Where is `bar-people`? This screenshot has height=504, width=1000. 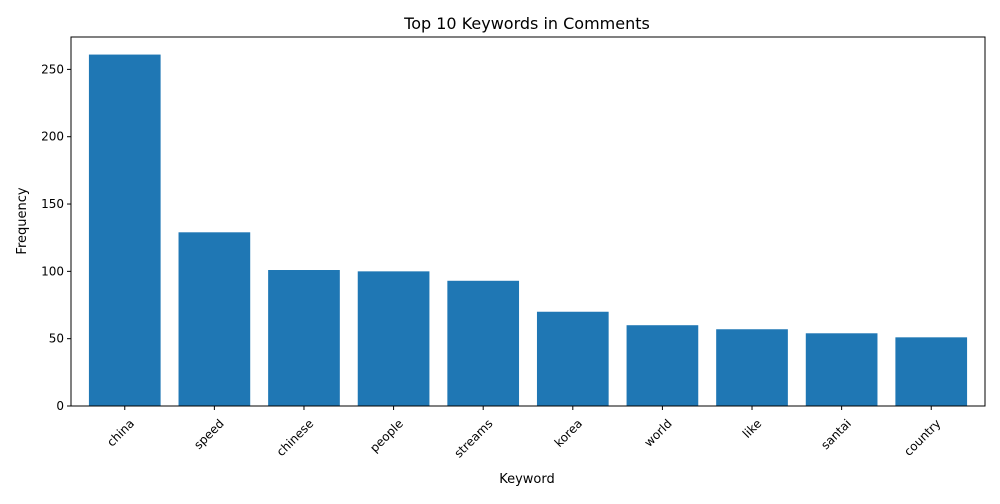 bar-people is located at coordinates (393, 338).